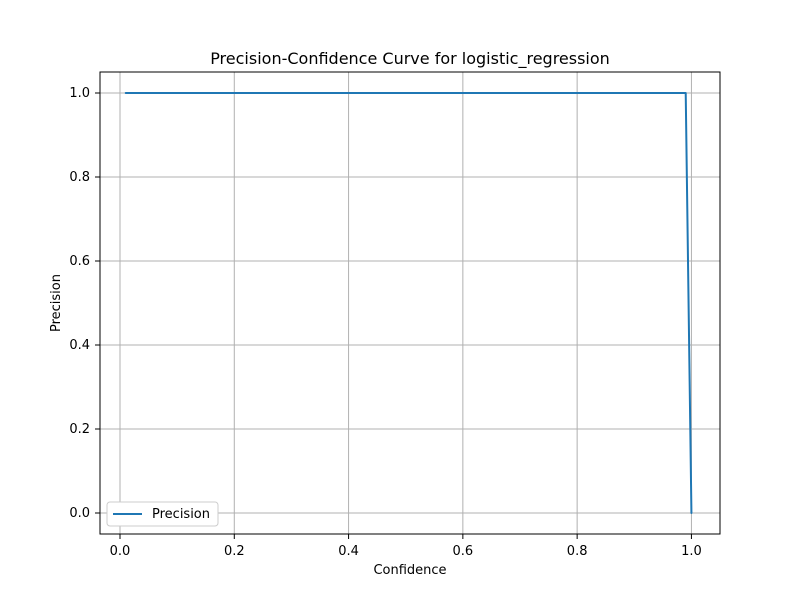 This screenshot has width=800, height=600. Describe the element at coordinates (348, 551) in the screenshot. I see `x-tick-label: 0.4` at that location.